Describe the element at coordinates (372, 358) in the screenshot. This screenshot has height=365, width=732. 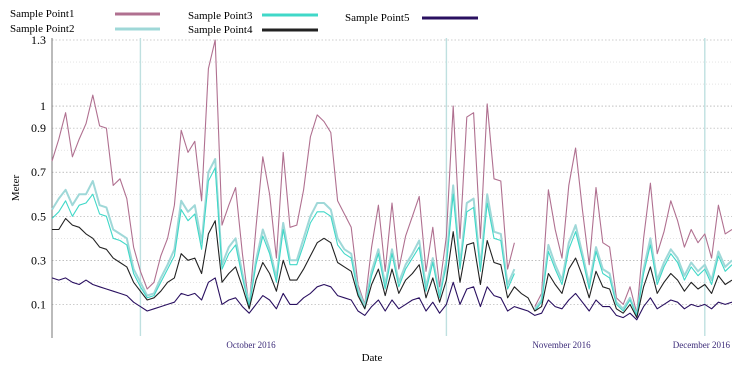
I see `x-axis-label: Date` at that location.